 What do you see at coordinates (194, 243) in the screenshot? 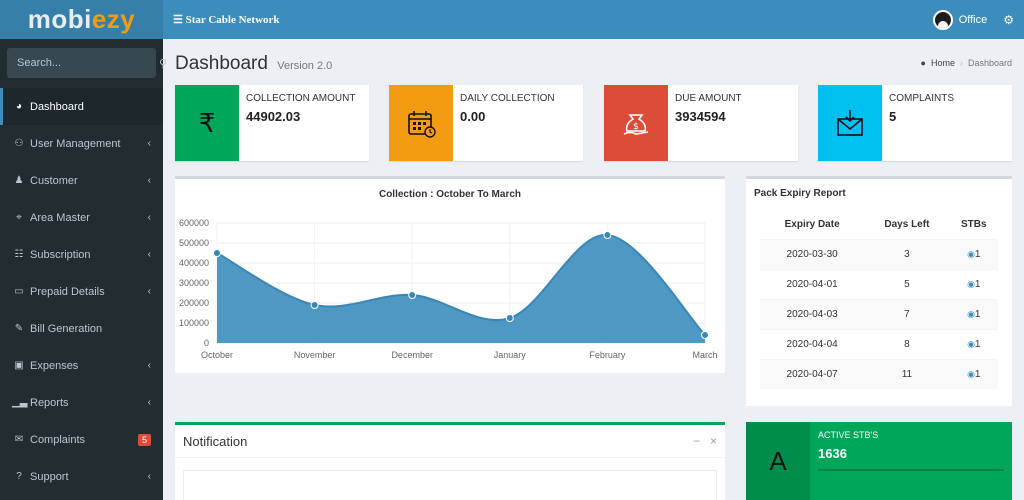
I see `y-tick-label: 500000` at bounding box center [194, 243].